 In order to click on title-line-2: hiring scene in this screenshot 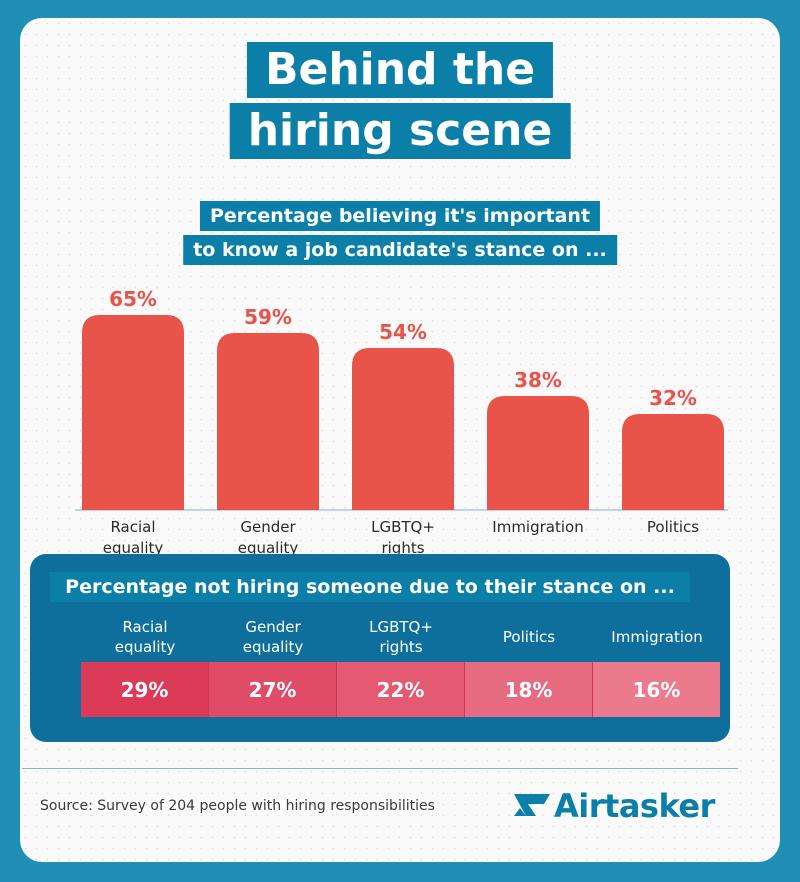, I will do `click(400, 131)`.